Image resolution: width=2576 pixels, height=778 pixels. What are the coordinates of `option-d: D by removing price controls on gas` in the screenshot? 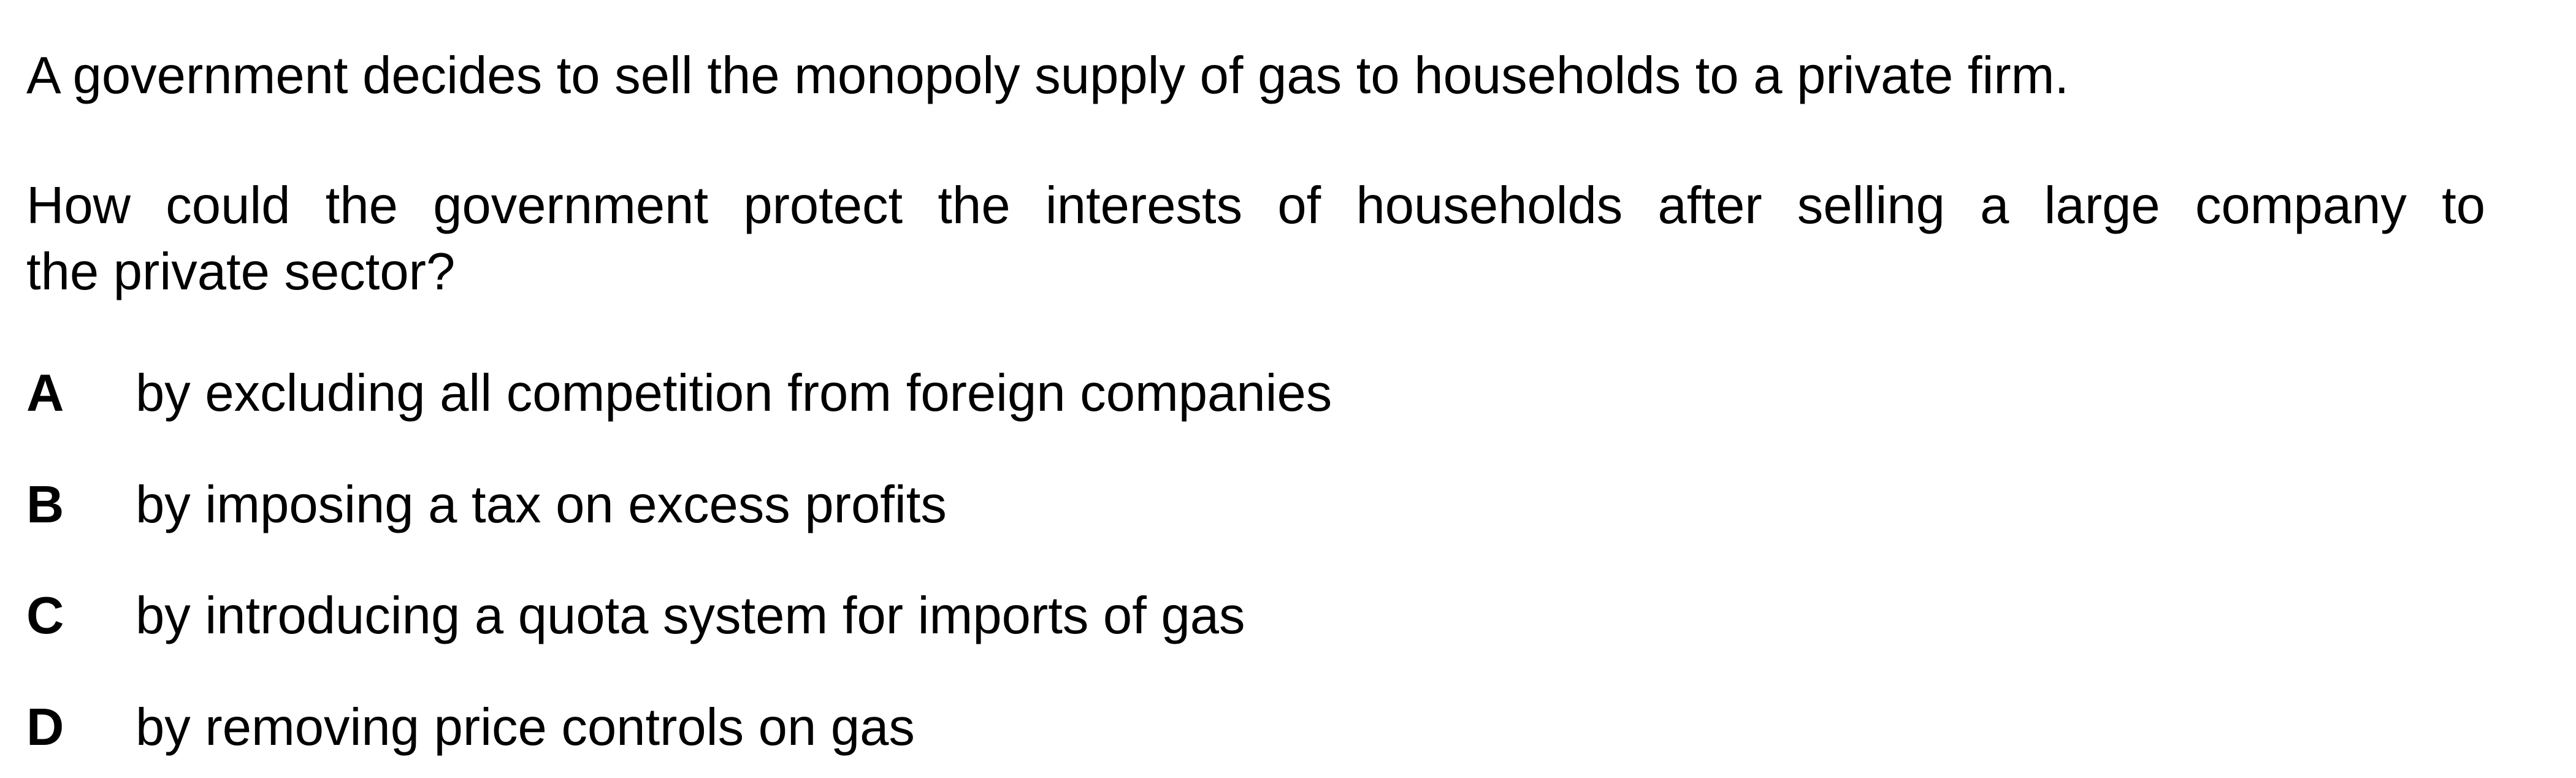 It's located at (946, 728).